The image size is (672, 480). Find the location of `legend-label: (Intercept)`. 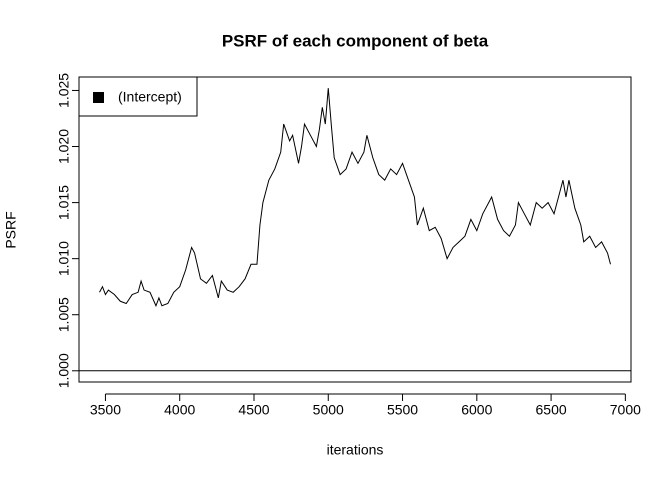

legend-label: (Intercept) is located at coordinates (150, 97).